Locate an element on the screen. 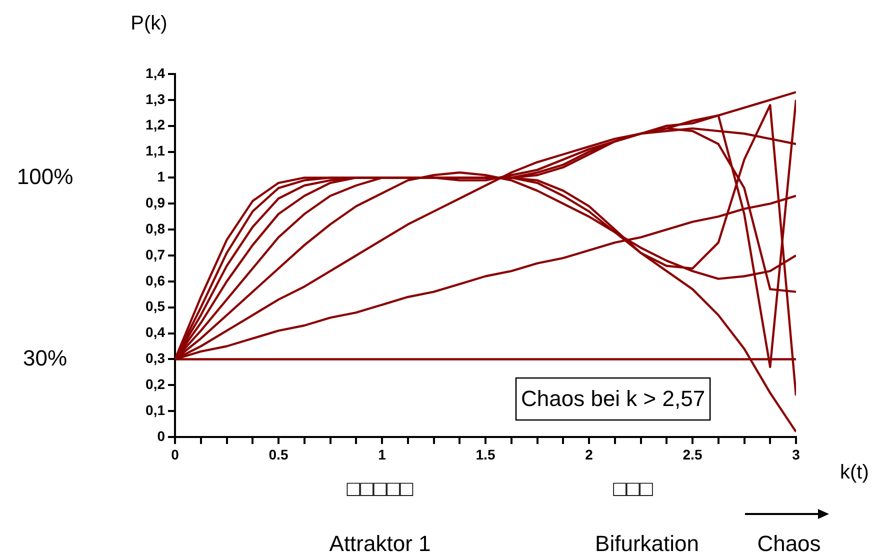 Image resolution: width=881 pixels, height=557 pixels. y-tick-label: 0,1 is located at coordinates (156, 410).